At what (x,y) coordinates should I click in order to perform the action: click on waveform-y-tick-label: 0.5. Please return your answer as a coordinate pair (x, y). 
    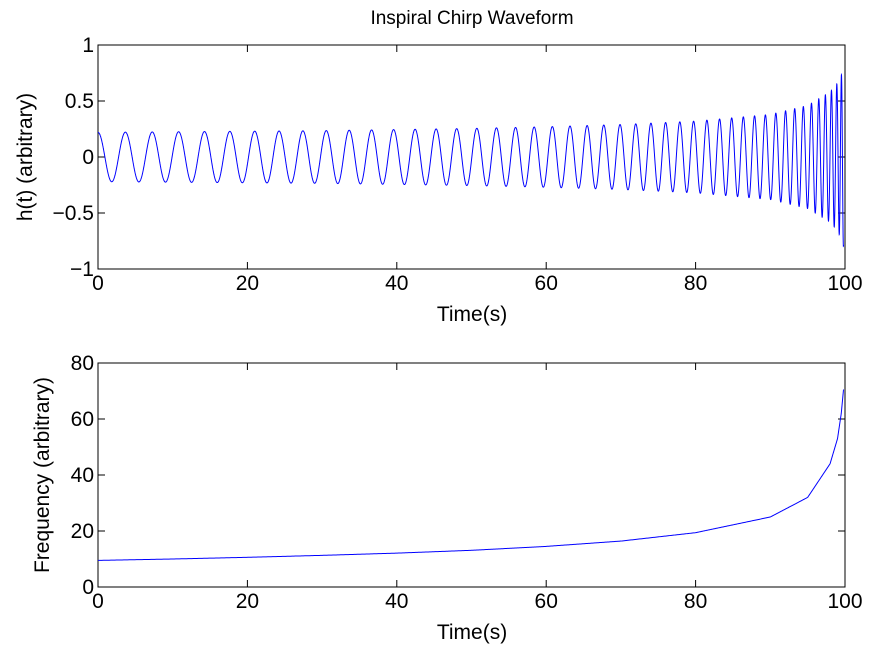
    Looking at the image, I should click on (79, 101).